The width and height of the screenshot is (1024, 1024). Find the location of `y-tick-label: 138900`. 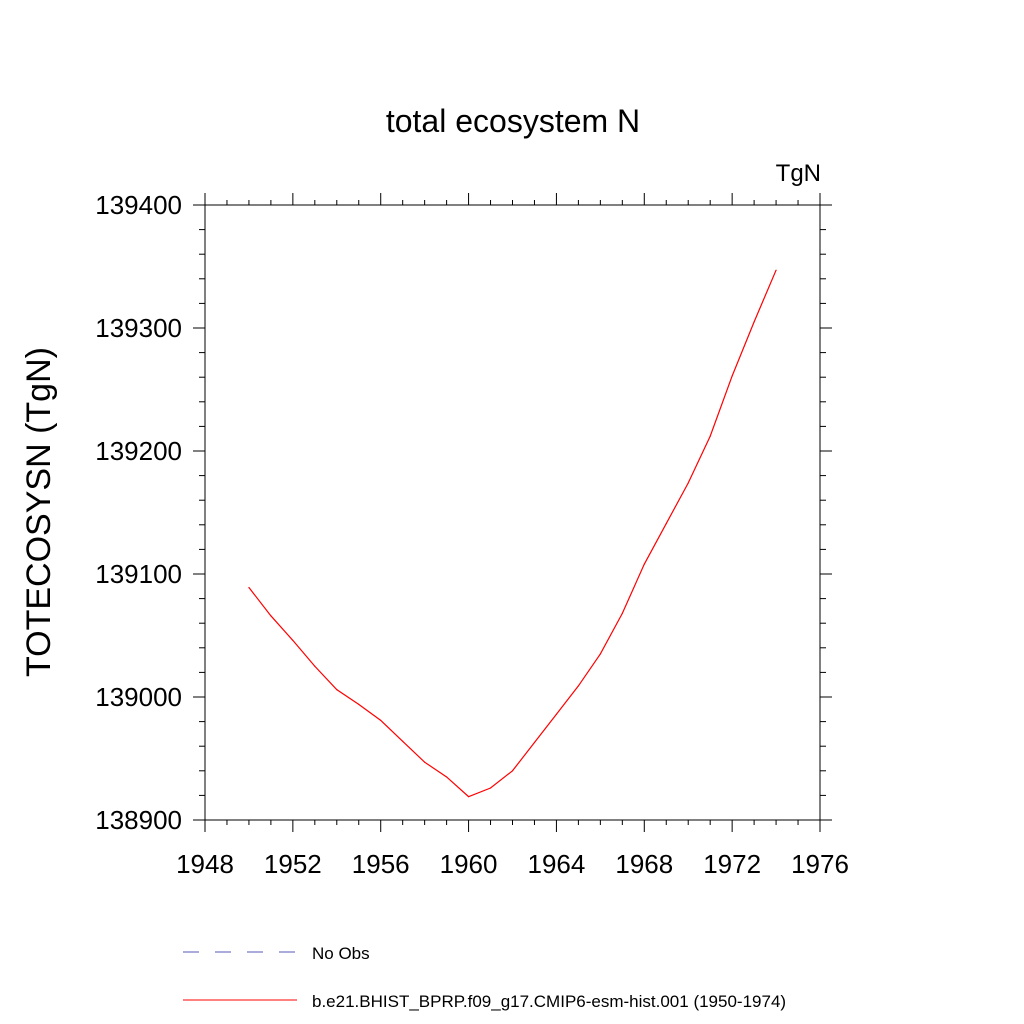

y-tick-label: 138900 is located at coordinates (138, 820).